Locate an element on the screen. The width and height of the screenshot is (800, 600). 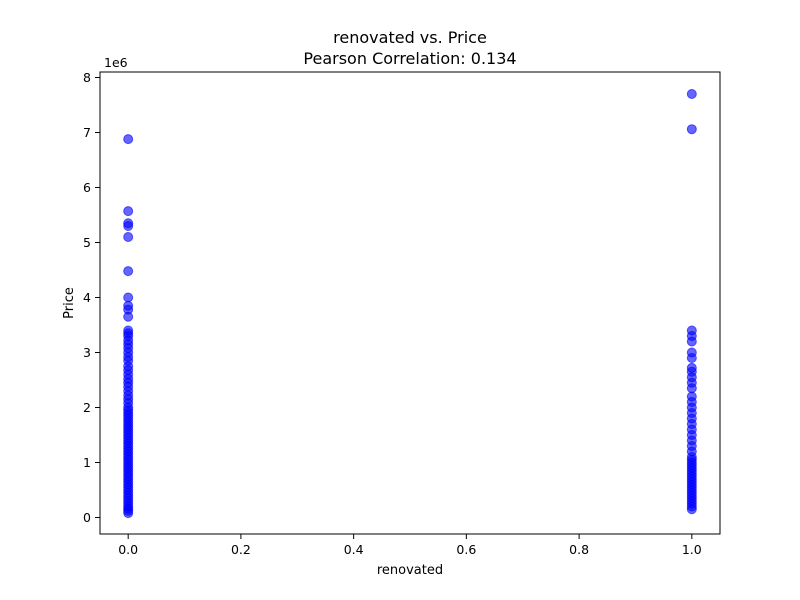
x-axis-label: renovated is located at coordinates (410, 570).